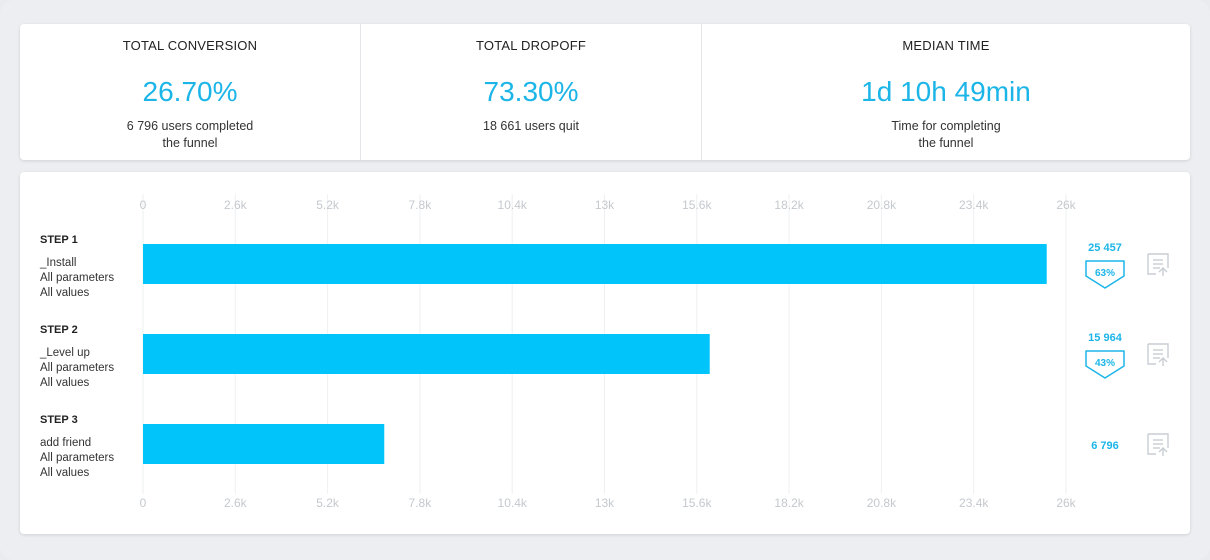 The image size is (1210, 560). What do you see at coordinates (513, 503) in the screenshot?
I see `x-tick-label-bottom: 10.4k` at bounding box center [513, 503].